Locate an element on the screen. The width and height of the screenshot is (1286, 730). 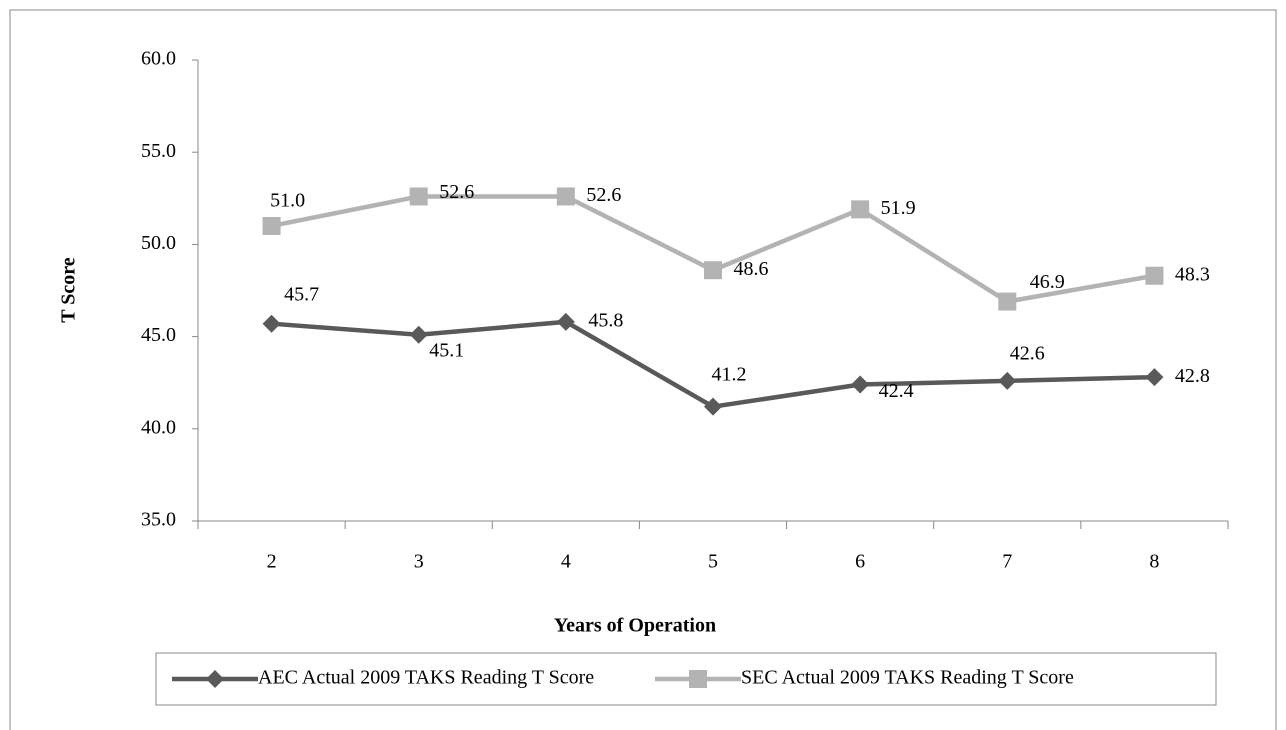
data-label: 45.1 is located at coordinates (446, 350).